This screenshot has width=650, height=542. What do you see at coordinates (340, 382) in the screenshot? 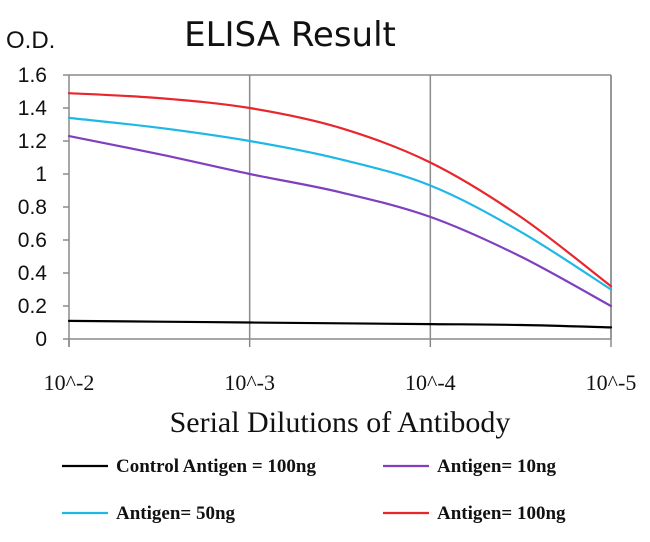
I see `x-tick-labels: 10^-2 10^-3 10^-4 10^-5` at bounding box center [340, 382].